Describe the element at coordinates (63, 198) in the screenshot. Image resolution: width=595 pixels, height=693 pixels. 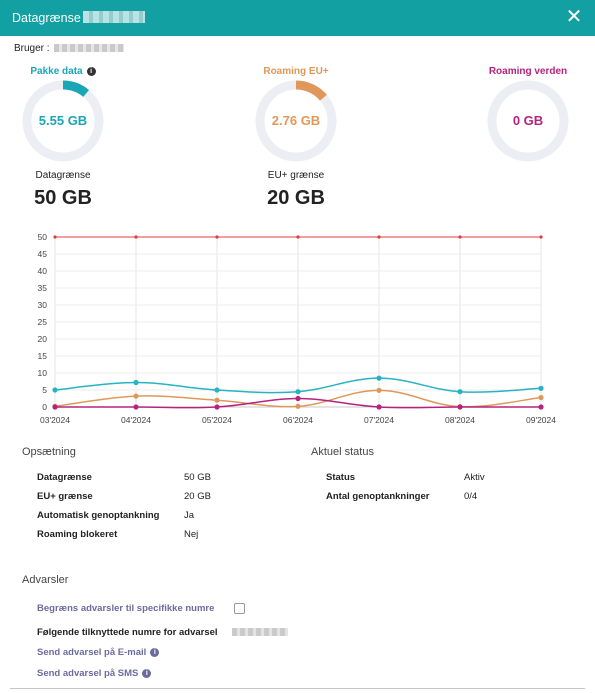
I see `data-limit-value: 50 GB` at that location.